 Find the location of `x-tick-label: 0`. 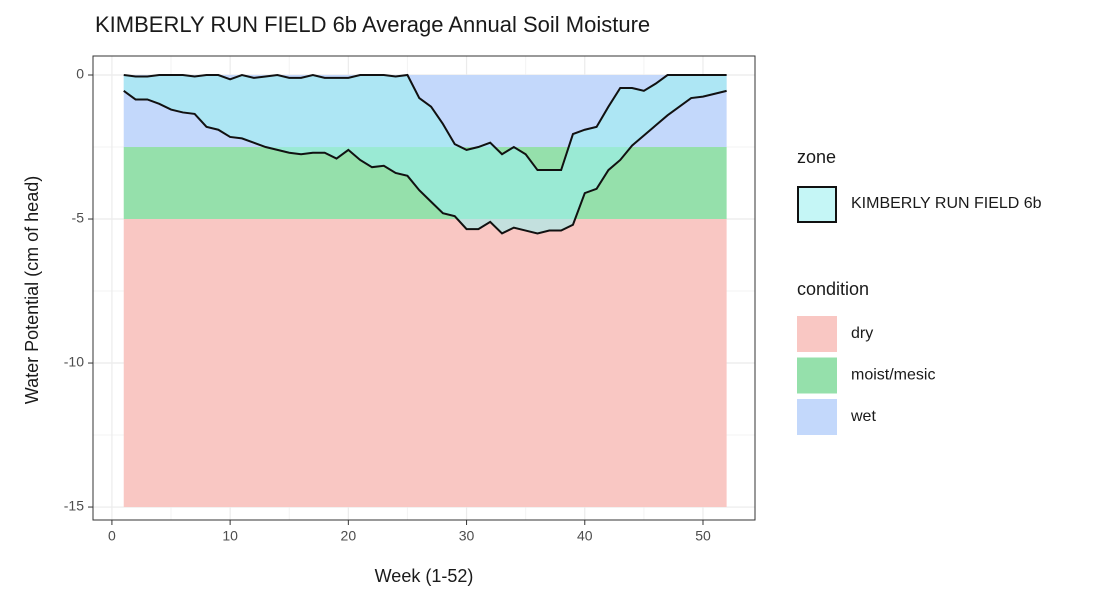

x-tick-label: 0 is located at coordinates (112, 536).